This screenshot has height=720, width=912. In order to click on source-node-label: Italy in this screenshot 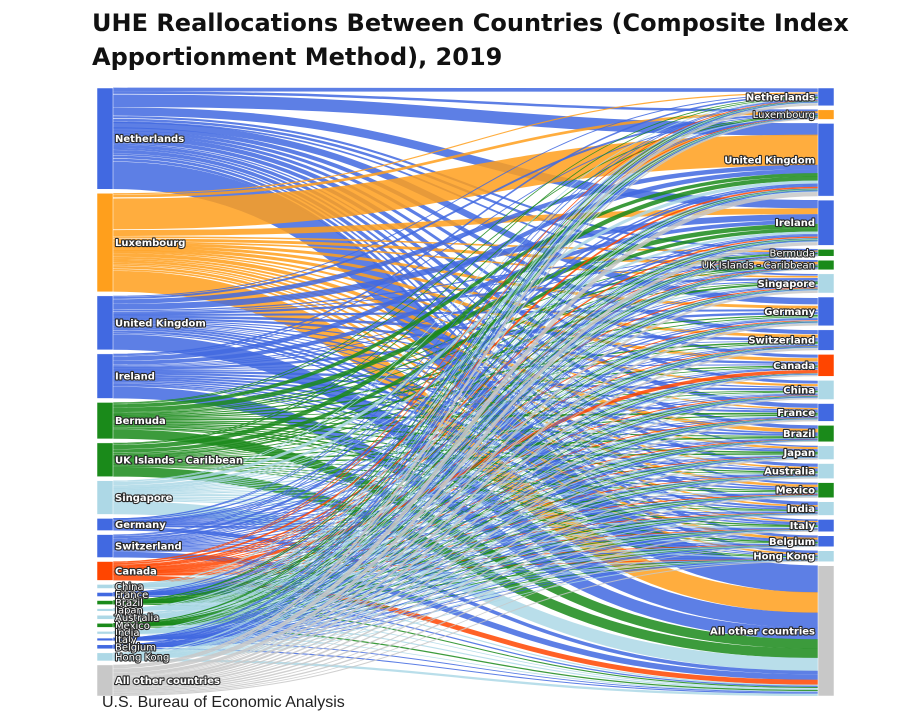, I will do `click(126, 640)`.